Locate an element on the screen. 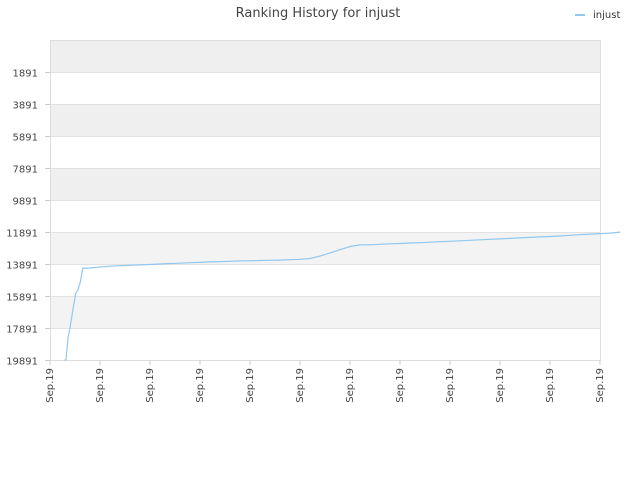  y-tick-label: 11891 is located at coordinates (22, 234).